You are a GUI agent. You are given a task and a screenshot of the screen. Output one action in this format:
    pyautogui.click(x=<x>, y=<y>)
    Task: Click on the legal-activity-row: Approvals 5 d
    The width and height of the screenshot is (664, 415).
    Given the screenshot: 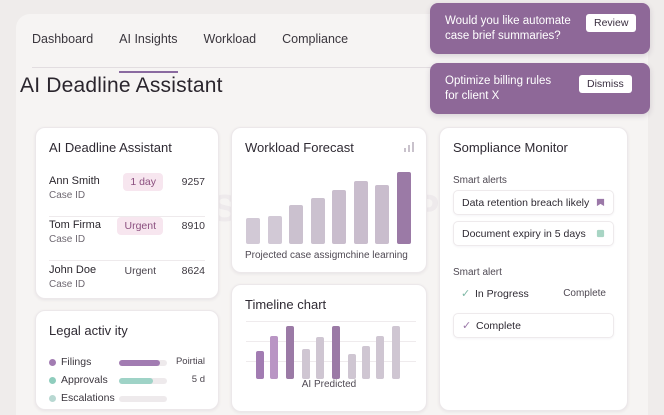 What is the action you would take?
    pyautogui.click(x=127, y=381)
    